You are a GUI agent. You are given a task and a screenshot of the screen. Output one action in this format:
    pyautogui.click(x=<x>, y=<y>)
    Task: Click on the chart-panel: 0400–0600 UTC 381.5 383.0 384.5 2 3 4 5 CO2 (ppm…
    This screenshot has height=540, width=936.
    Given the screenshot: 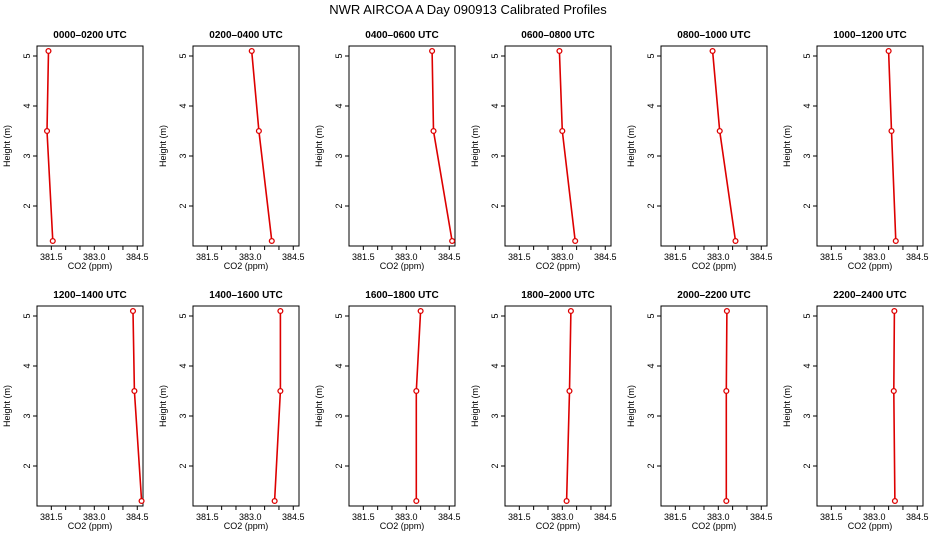 What is the action you would take?
    pyautogui.click(x=387, y=150)
    